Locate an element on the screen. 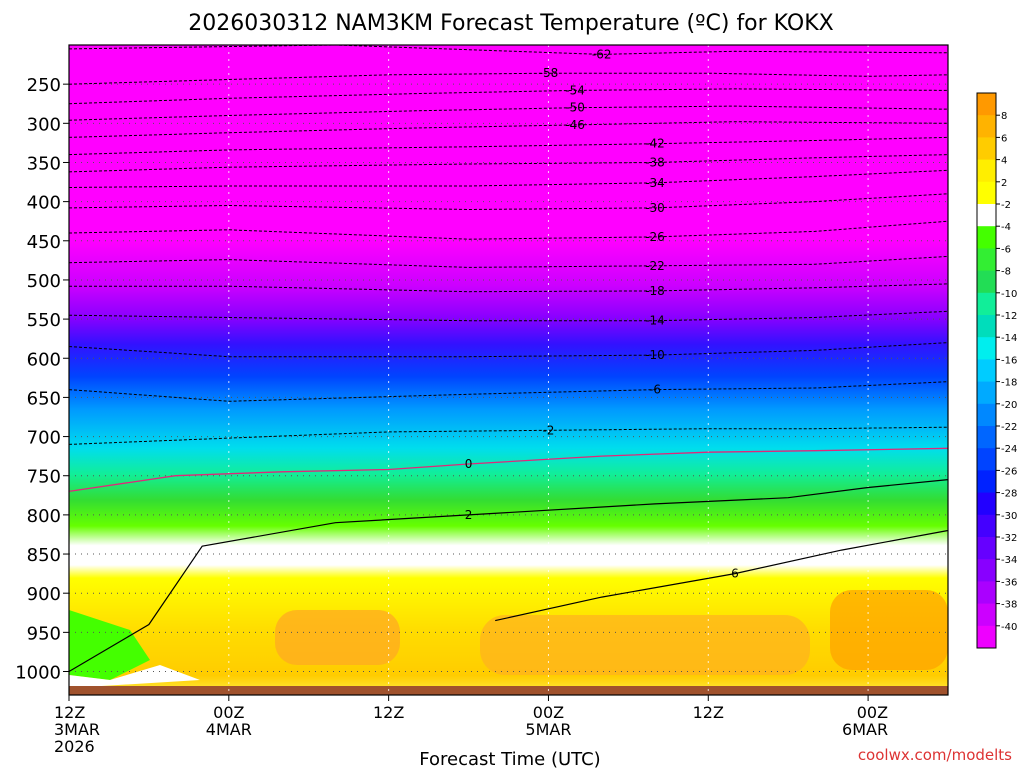 This screenshot has width=1024, height=768. colorbar-label: -10 is located at coordinates (1009, 294).